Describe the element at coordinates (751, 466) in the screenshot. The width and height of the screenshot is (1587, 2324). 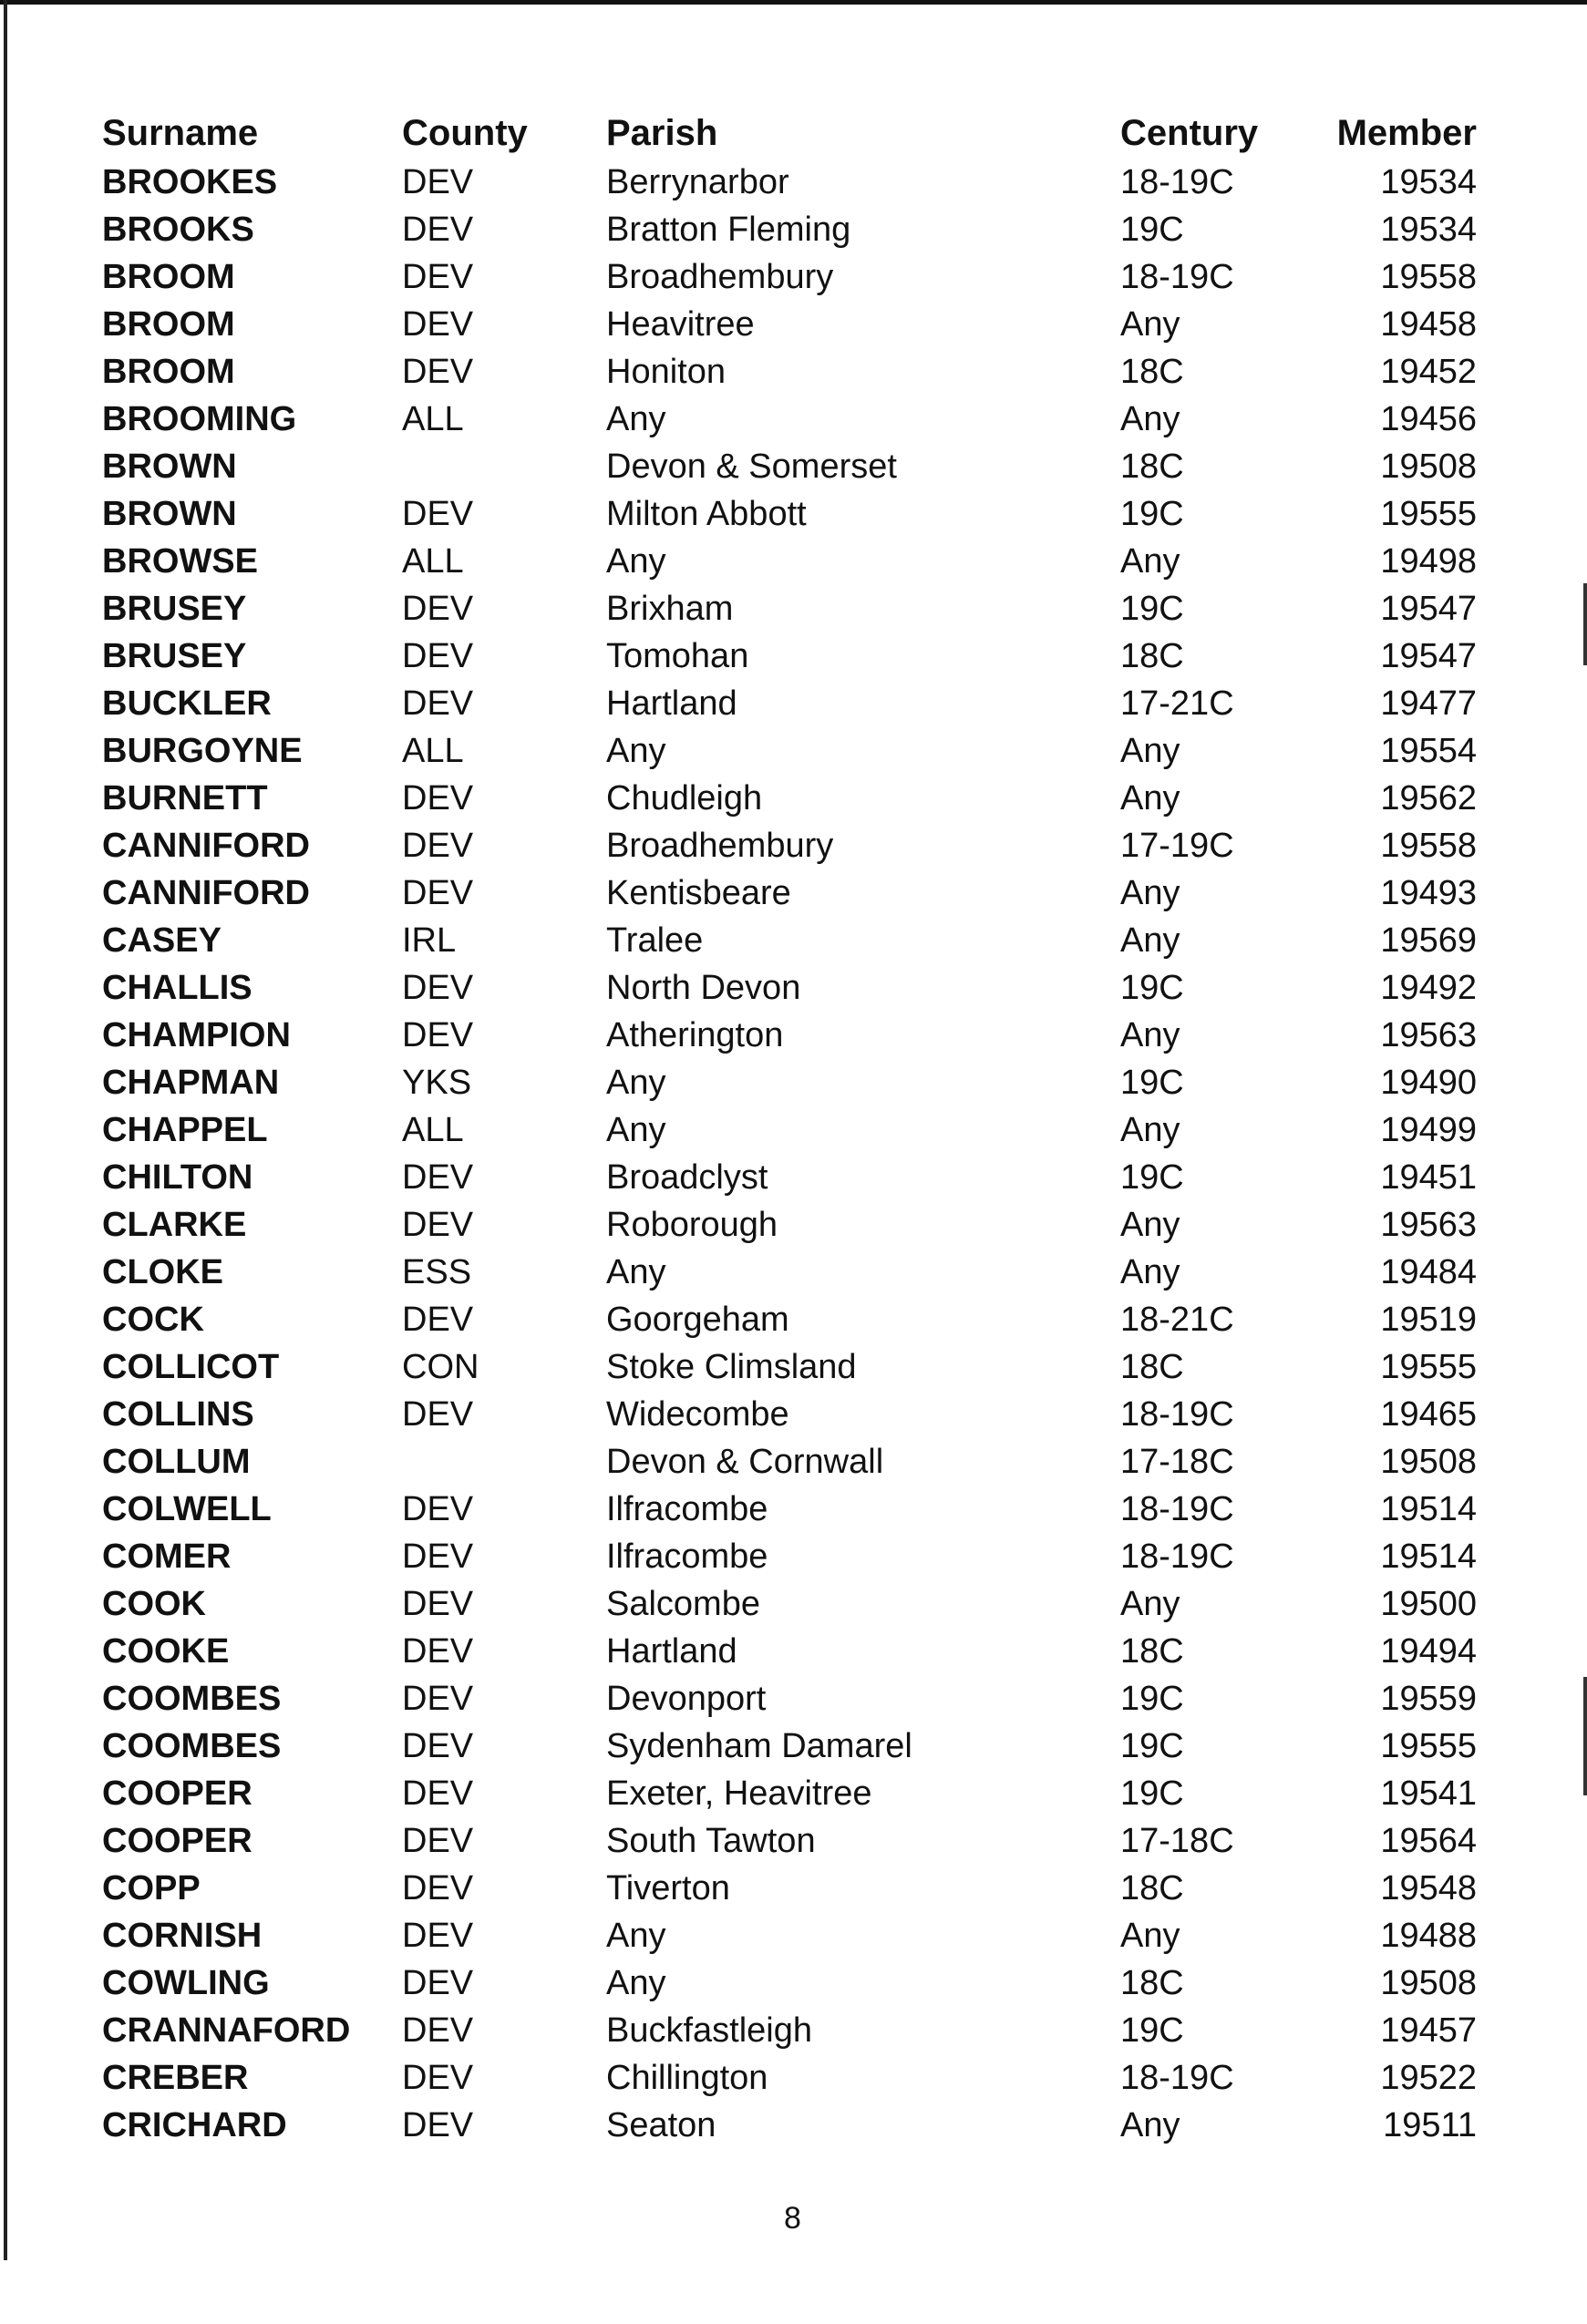
I see `cell-parish: Devon & Somerset` at that location.